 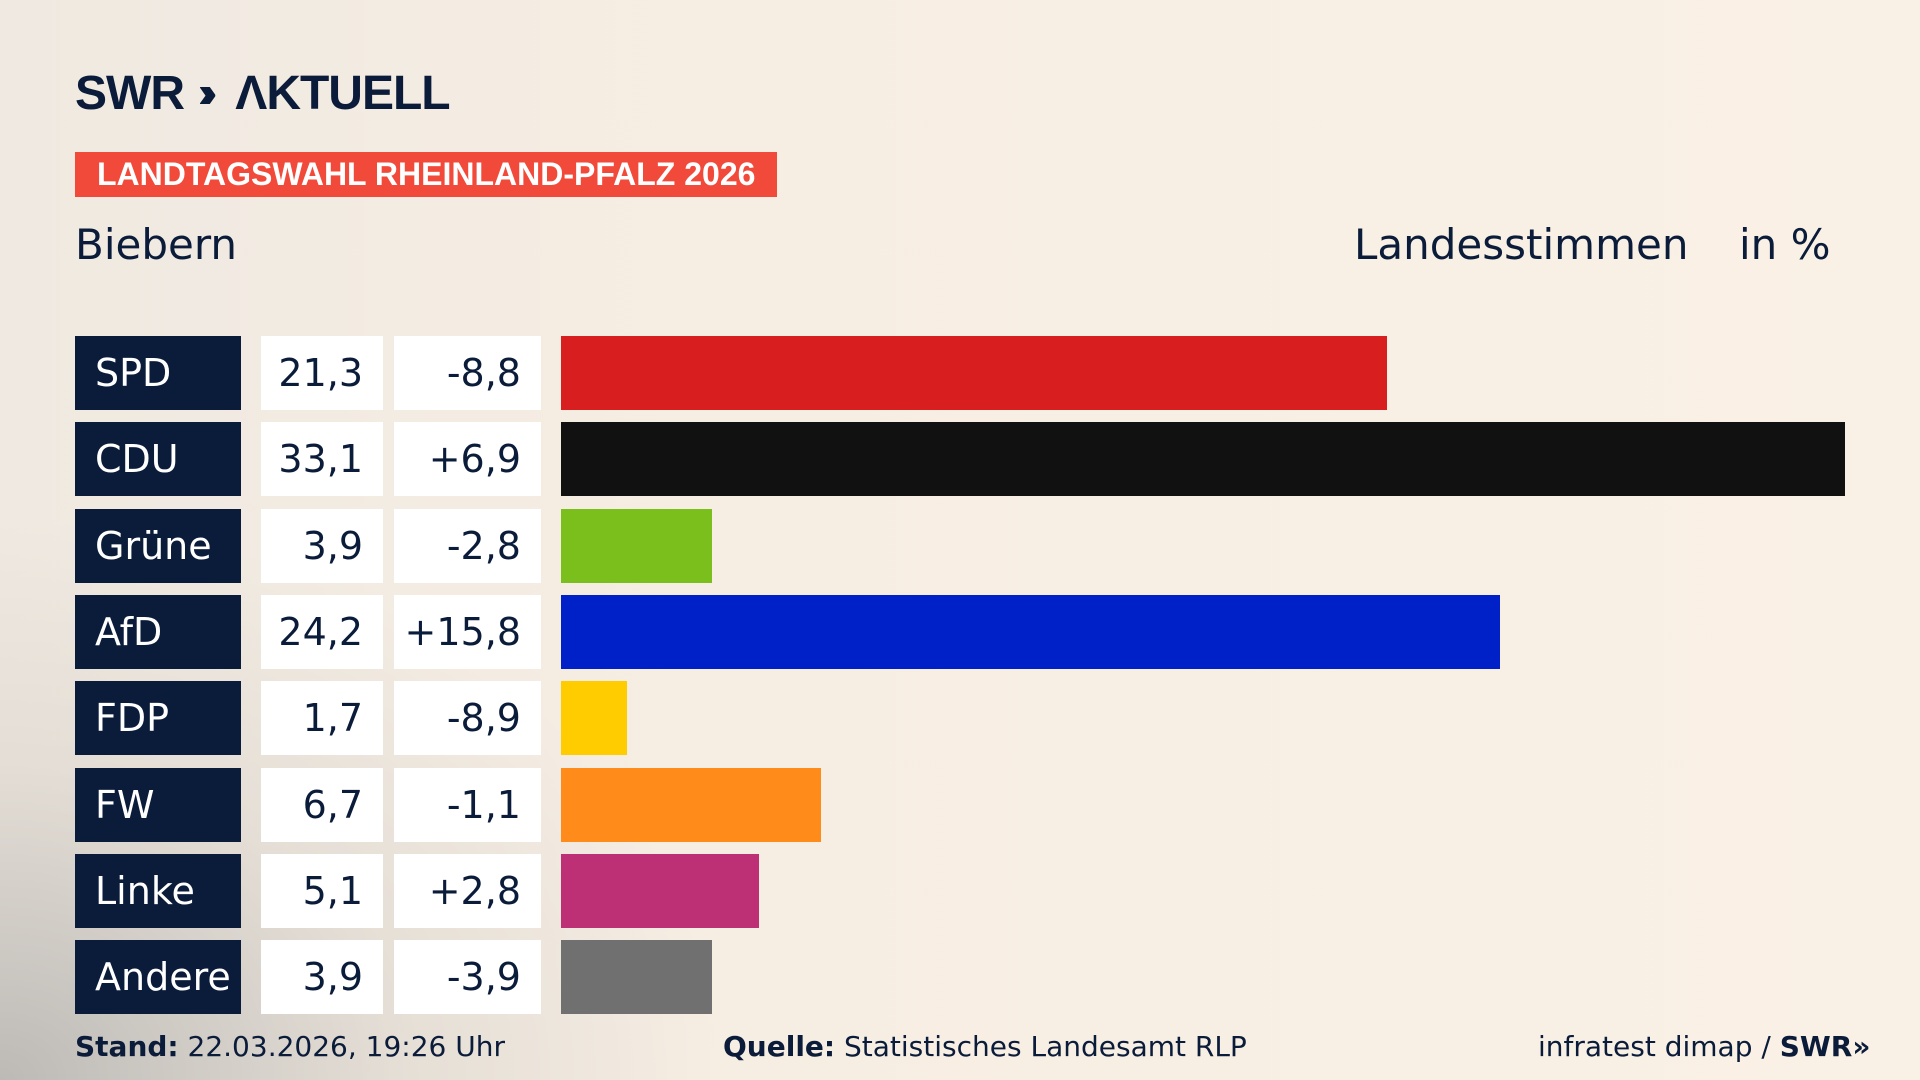 I want to click on bar-andere, so click(x=637, y=977).